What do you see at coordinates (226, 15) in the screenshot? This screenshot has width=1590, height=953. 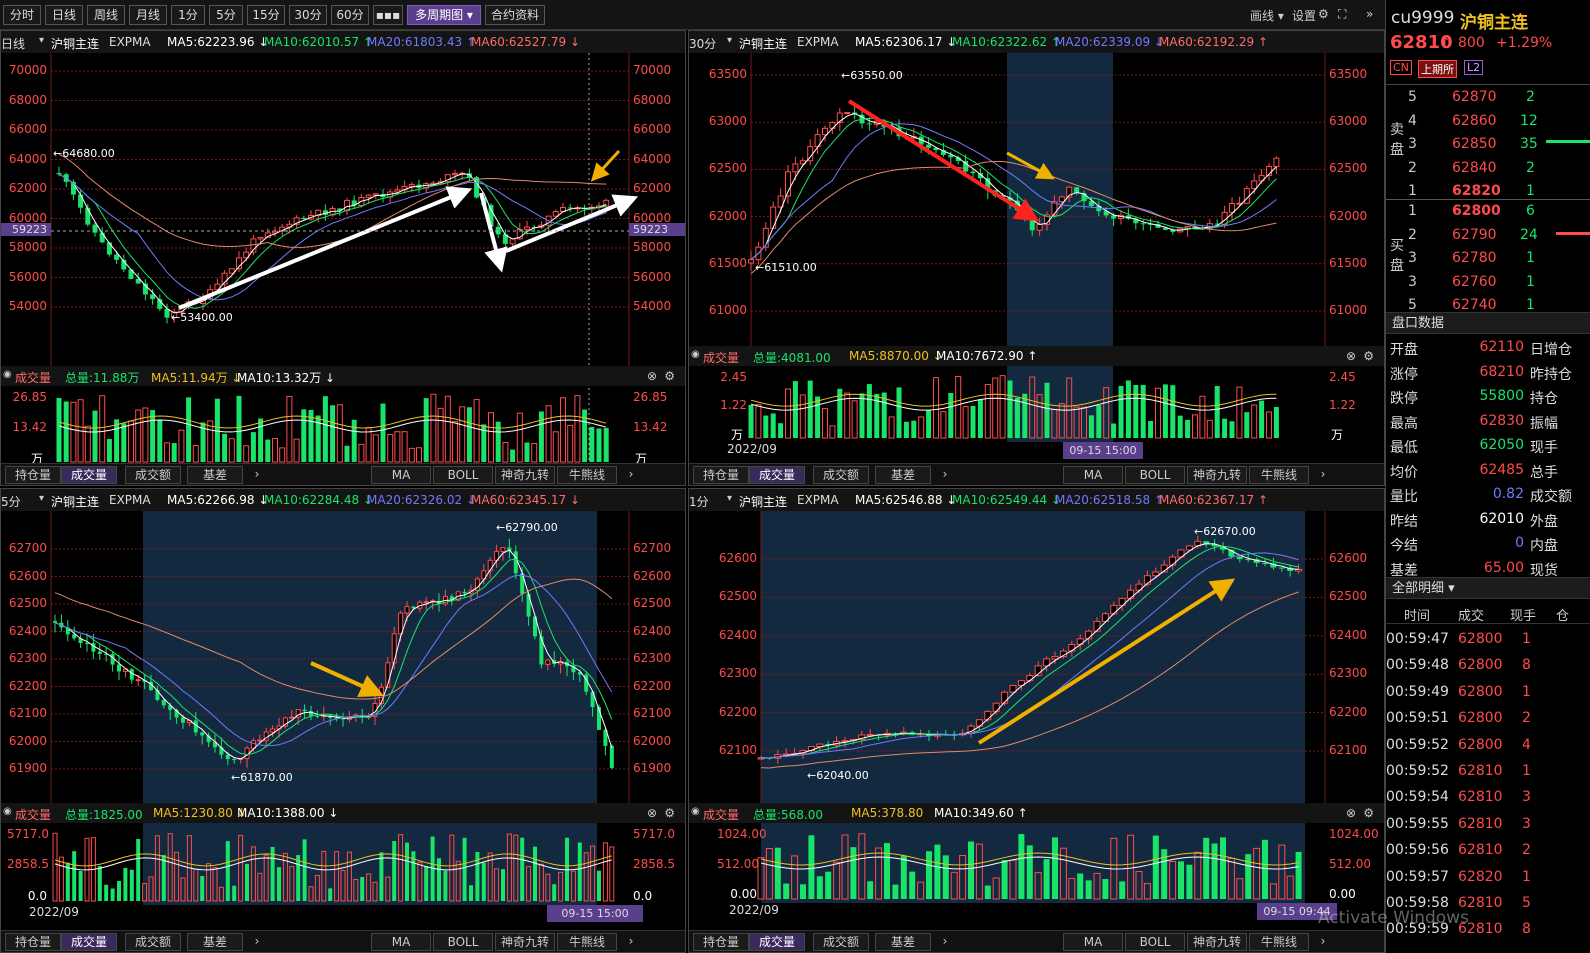 I see `period-button-5: 5分` at bounding box center [226, 15].